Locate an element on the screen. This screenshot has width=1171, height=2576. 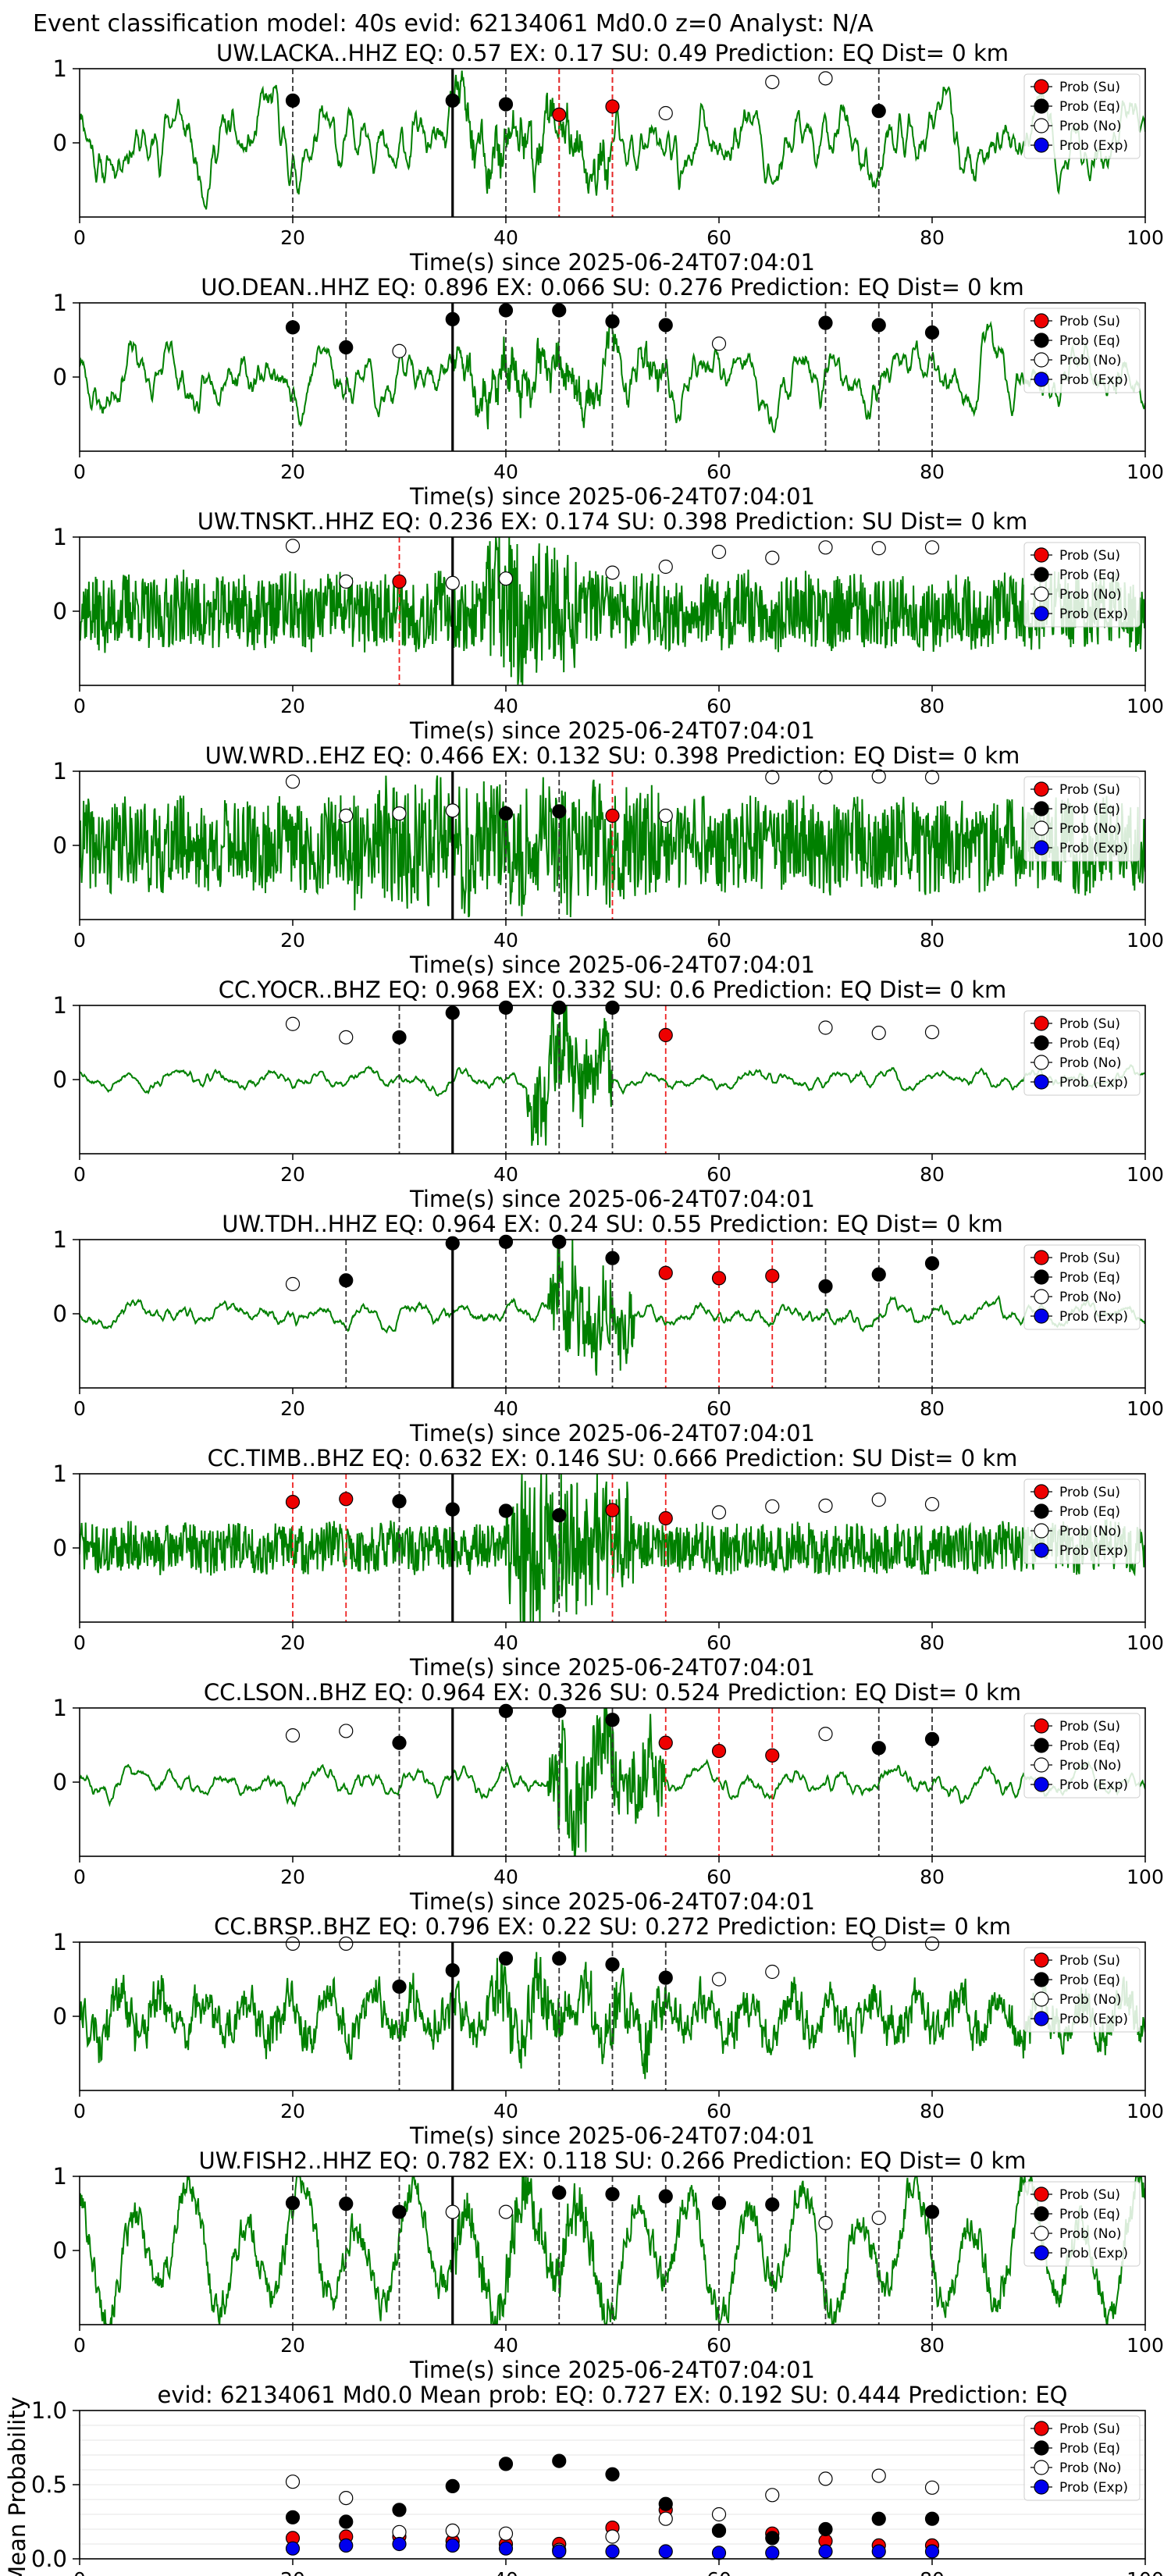
y-tick-label: 0 is located at coordinates (60, 611).